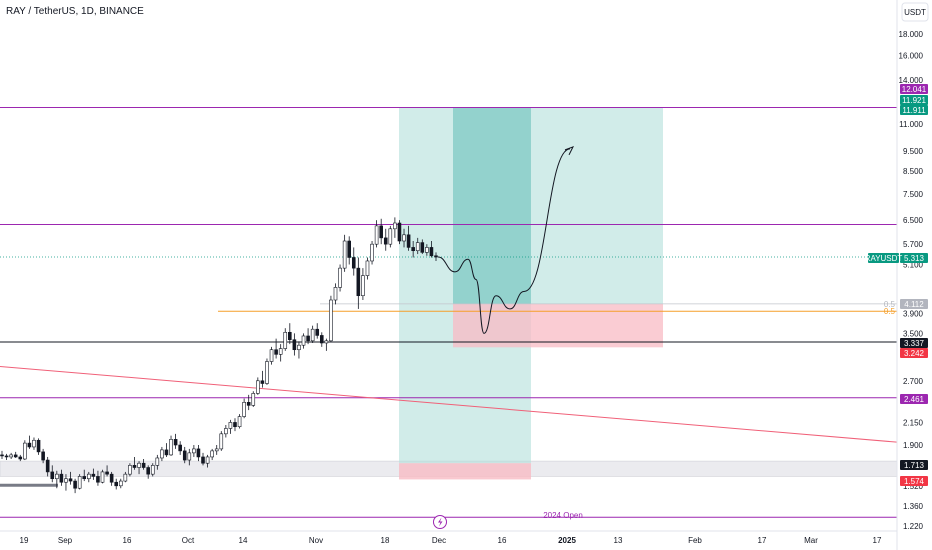 The width and height of the screenshot is (932, 550). What do you see at coordinates (451, 540) in the screenshot?
I see `time-axis: 19 Sep 16 Oct 14 Nov 18 Dec 16 2025 13 Feb 17 Mar 17` at bounding box center [451, 540].